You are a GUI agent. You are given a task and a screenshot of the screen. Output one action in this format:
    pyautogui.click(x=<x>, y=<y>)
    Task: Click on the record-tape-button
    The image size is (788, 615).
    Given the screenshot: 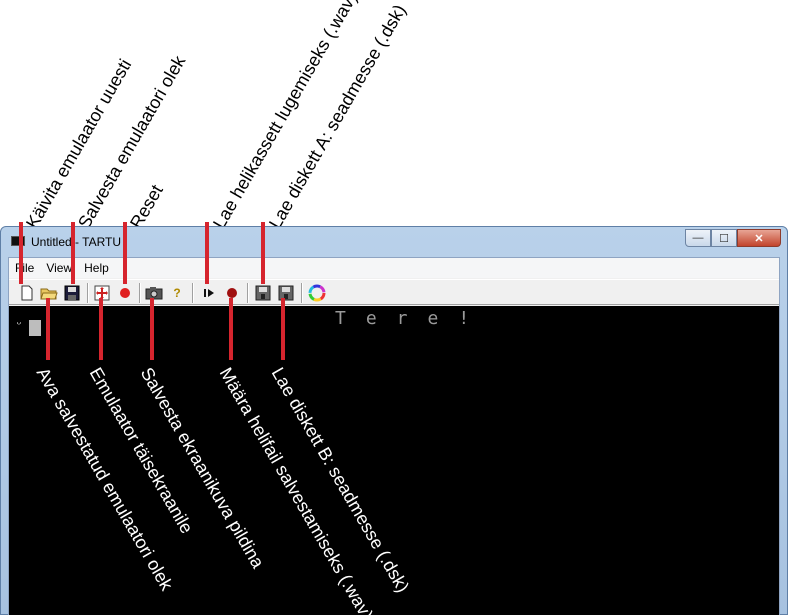 What is the action you would take?
    pyautogui.click(x=232, y=293)
    